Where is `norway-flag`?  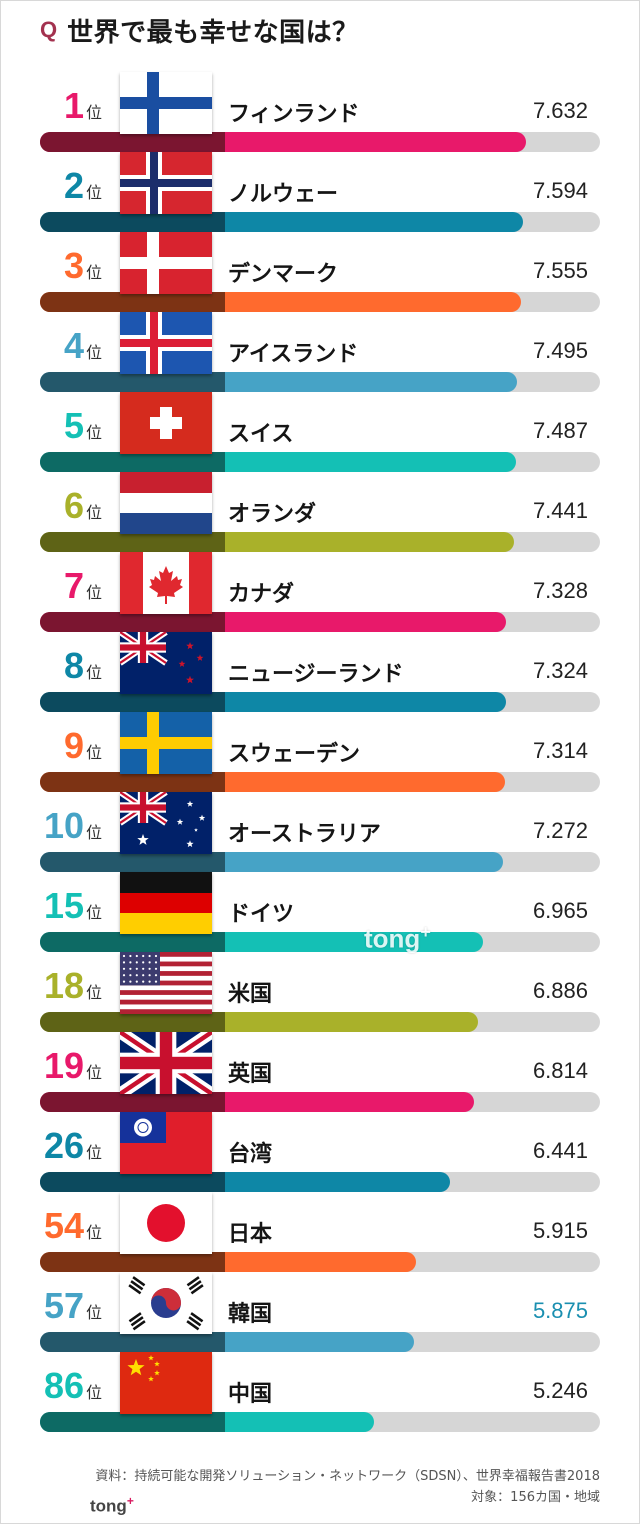
norway-flag is located at coordinates (166, 183).